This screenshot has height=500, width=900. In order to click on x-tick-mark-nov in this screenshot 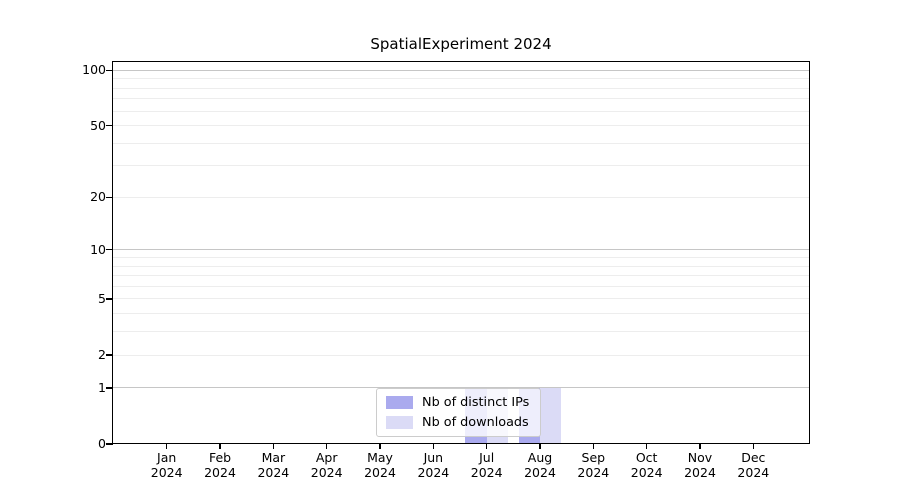, I will do `click(700, 446)`.